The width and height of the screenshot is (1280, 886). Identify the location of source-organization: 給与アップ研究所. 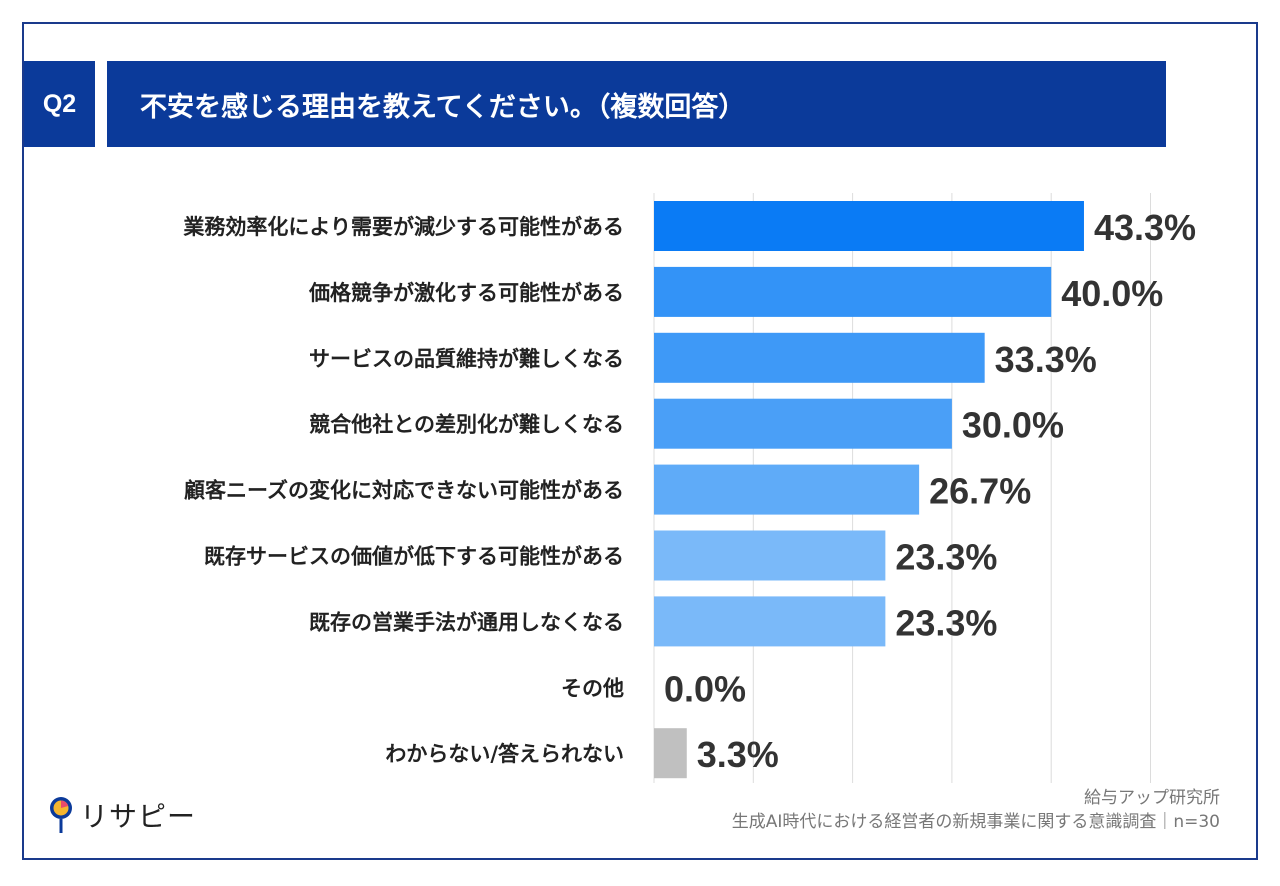
(1152, 798).